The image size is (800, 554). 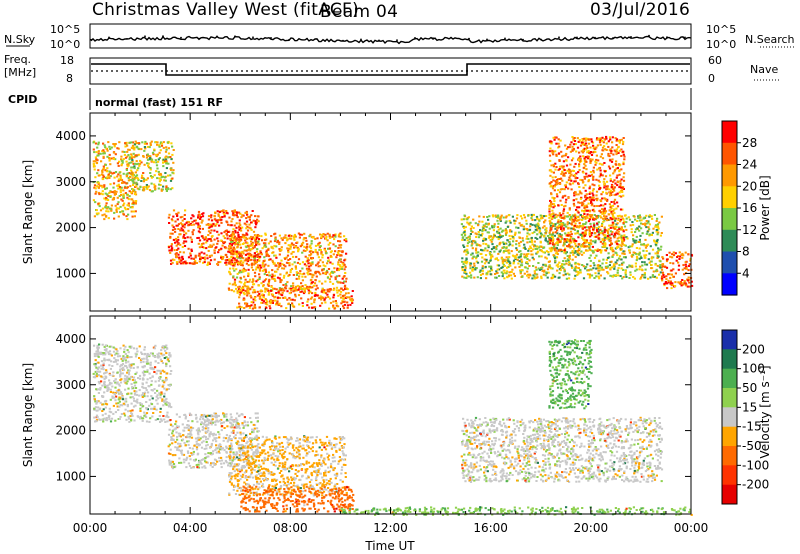 What do you see at coordinates (749, 143) in the screenshot?
I see `colorbar-tick-label: 28` at bounding box center [749, 143].